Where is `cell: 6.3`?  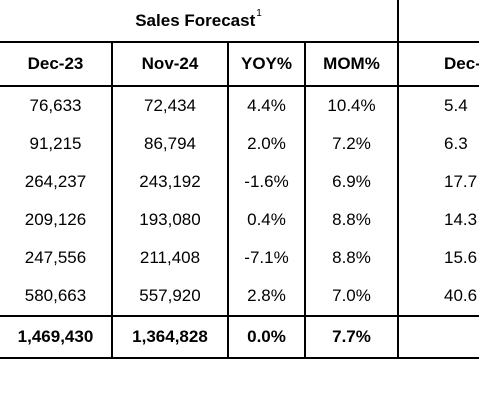 cell: 6.3 is located at coordinates (456, 143).